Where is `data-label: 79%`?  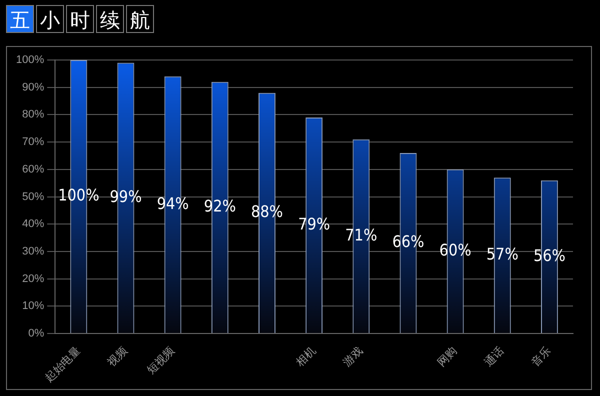 data-label: 79% is located at coordinates (314, 224).